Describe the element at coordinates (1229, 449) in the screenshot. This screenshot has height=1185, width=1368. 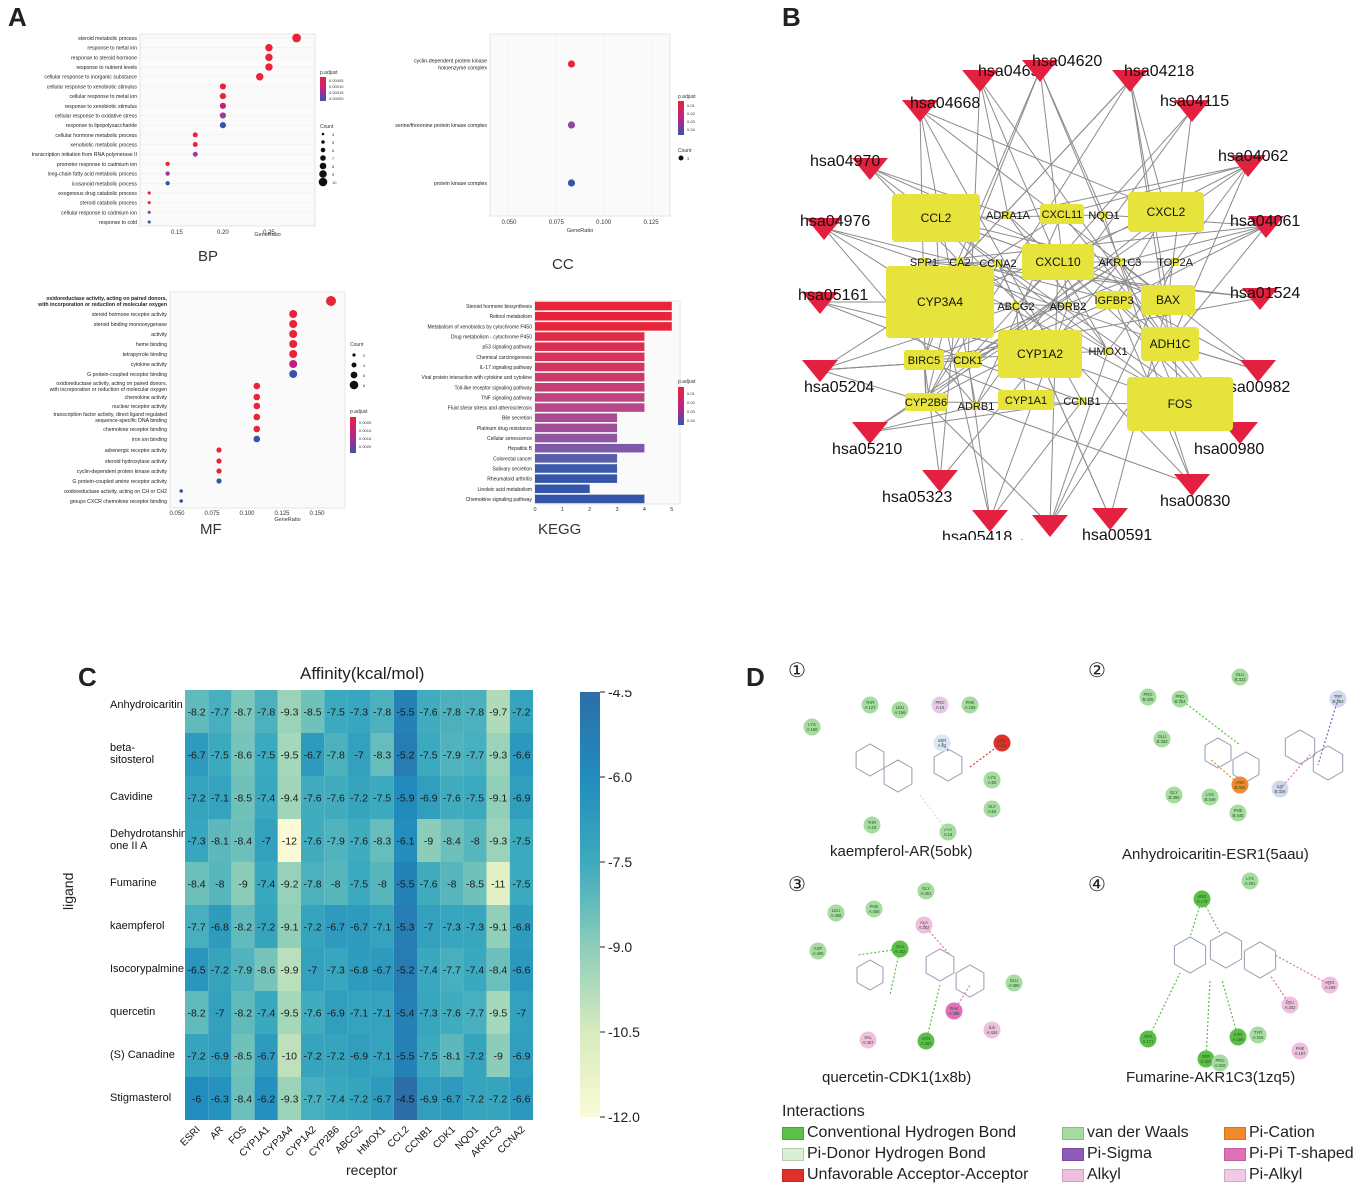
I see `pathway-node-label: hsa00980` at that location.